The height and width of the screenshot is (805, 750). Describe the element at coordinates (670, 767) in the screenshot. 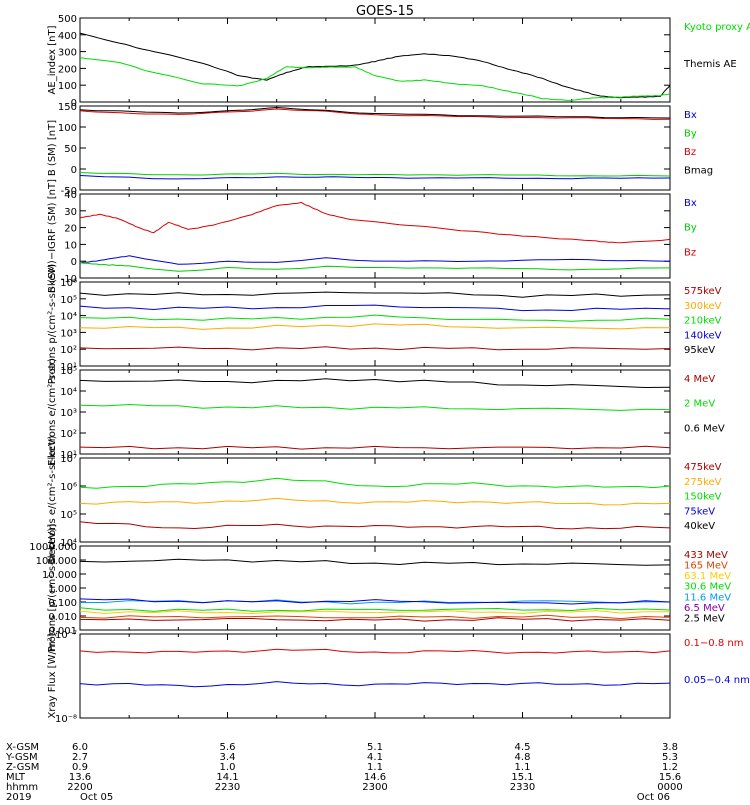

I see `footer-value: 1.2` at that location.